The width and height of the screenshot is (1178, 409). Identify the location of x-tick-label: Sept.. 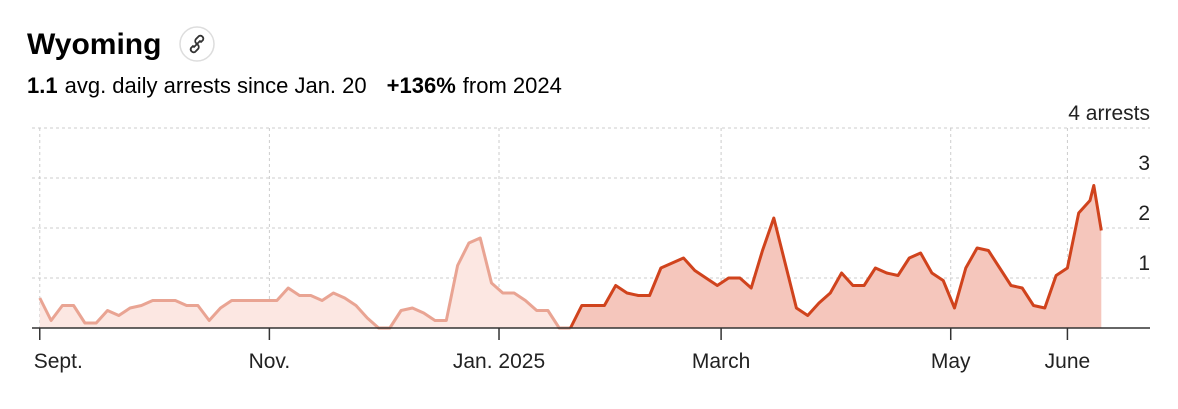
(58, 361).